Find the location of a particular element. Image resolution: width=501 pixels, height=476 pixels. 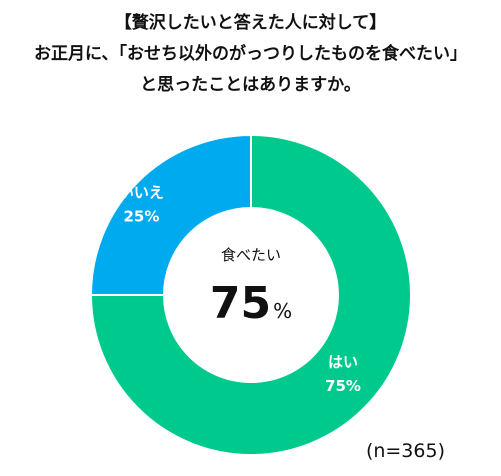

center-value: 75% is located at coordinates (251, 303).